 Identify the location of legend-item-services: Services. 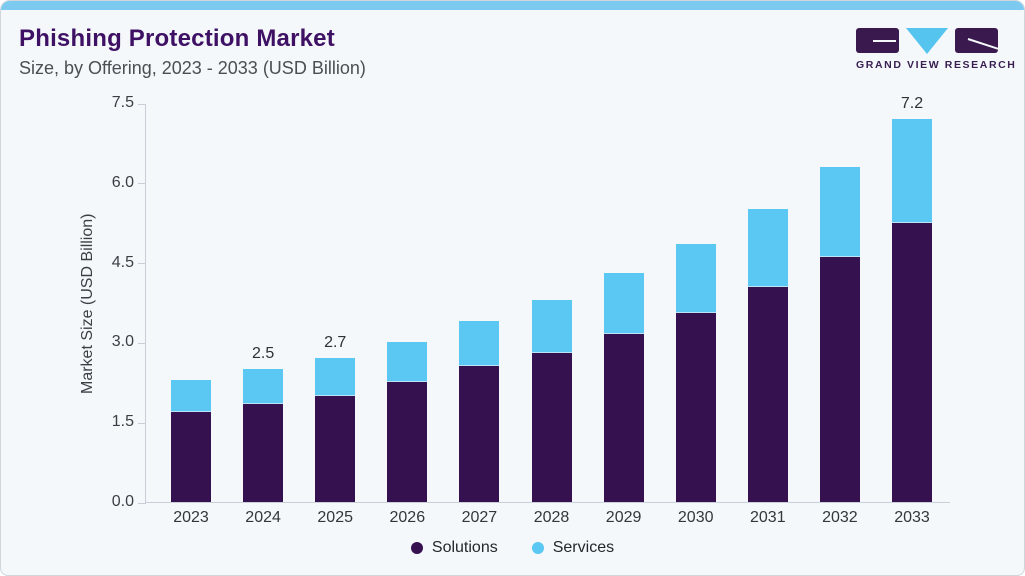
(573, 548).